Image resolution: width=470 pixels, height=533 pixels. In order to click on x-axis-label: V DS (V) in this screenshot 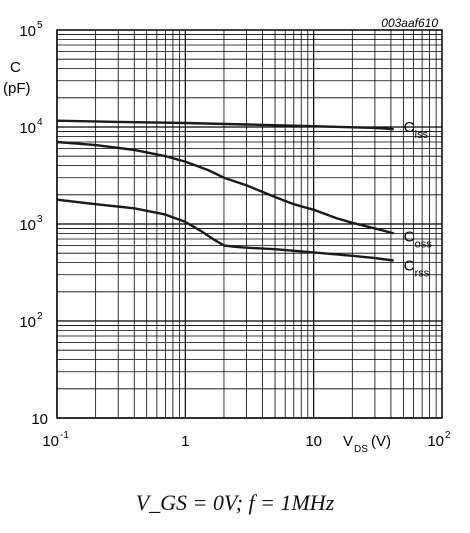, I will do `click(367, 444)`.